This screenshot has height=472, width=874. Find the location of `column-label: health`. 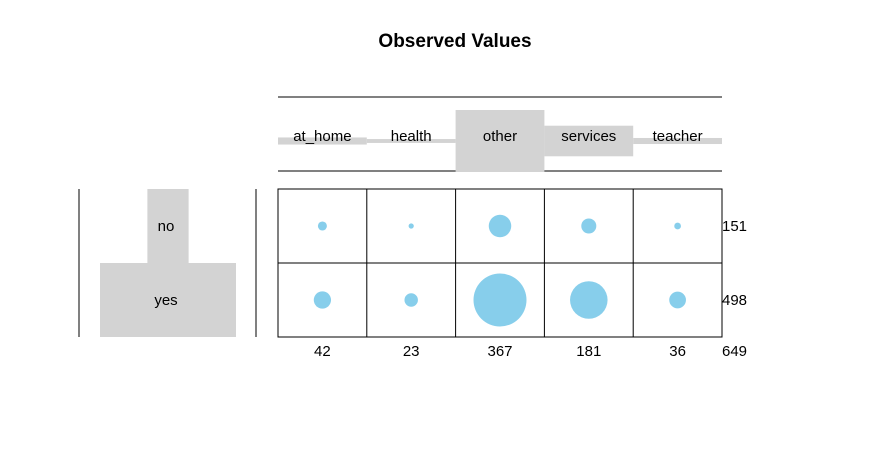

column-label: health is located at coordinates (411, 136).